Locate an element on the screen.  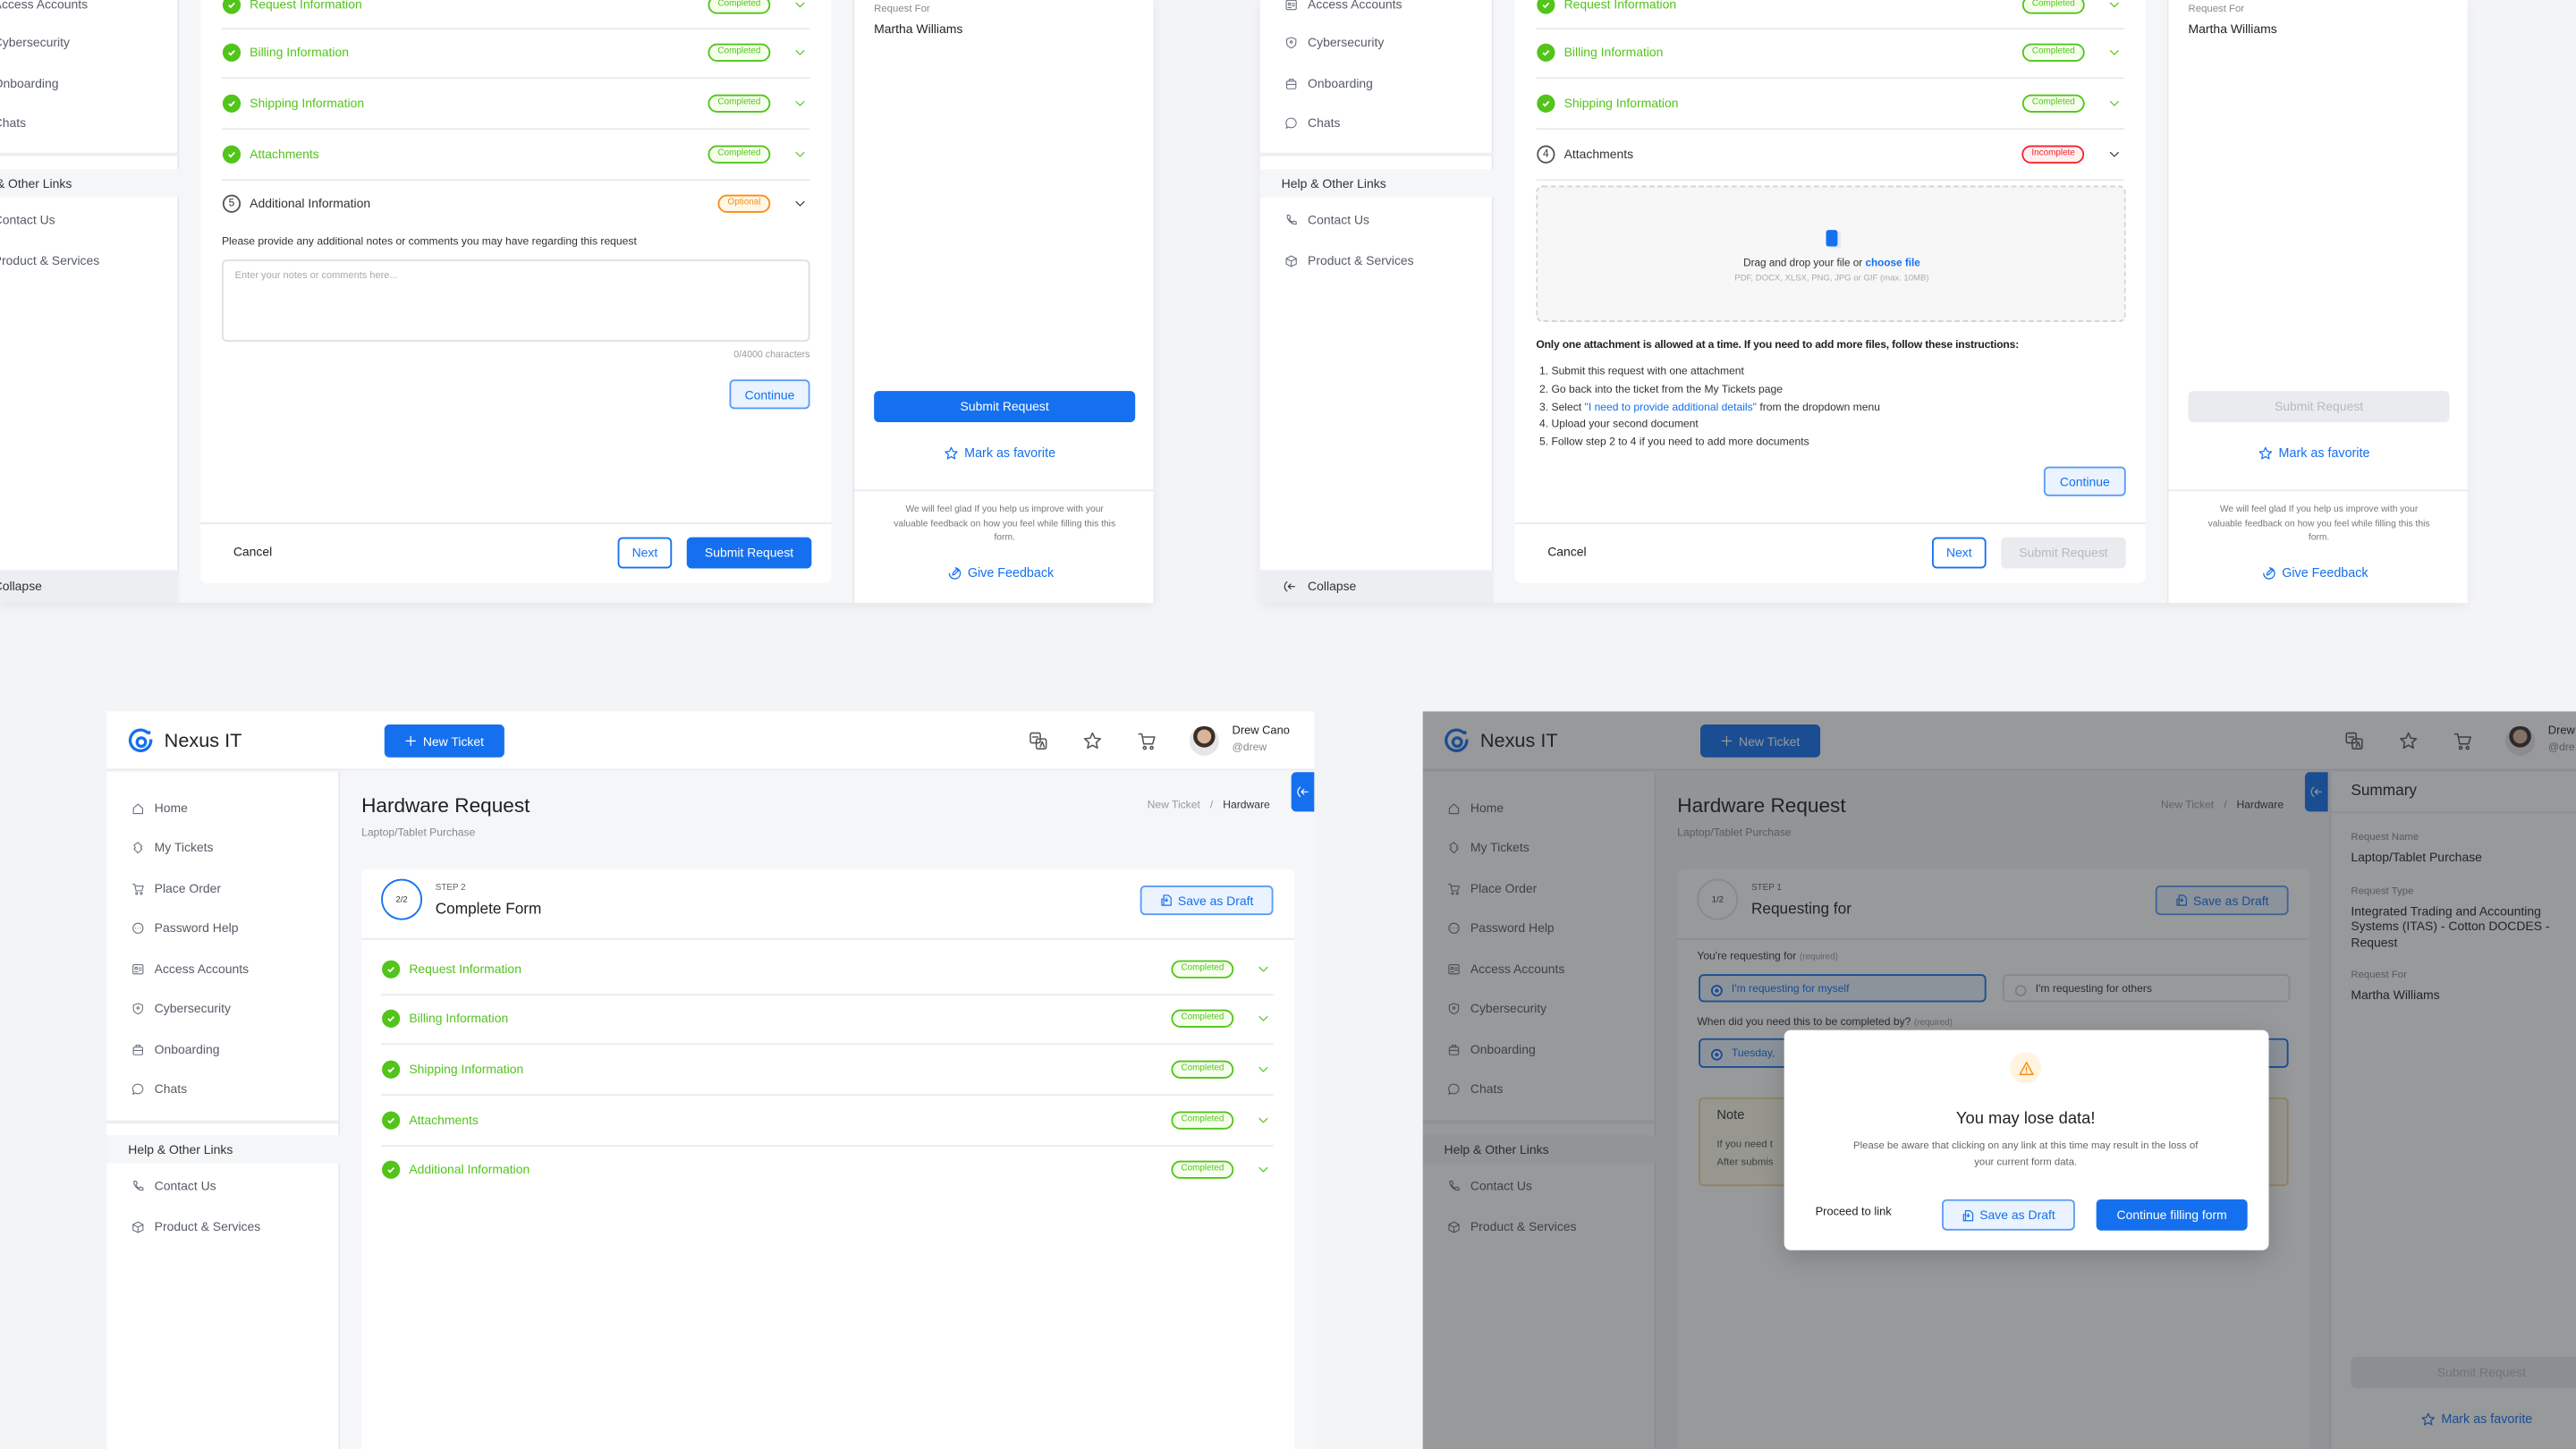
continue-filling-form-button: Continue filling form is located at coordinates (2172, 1215).